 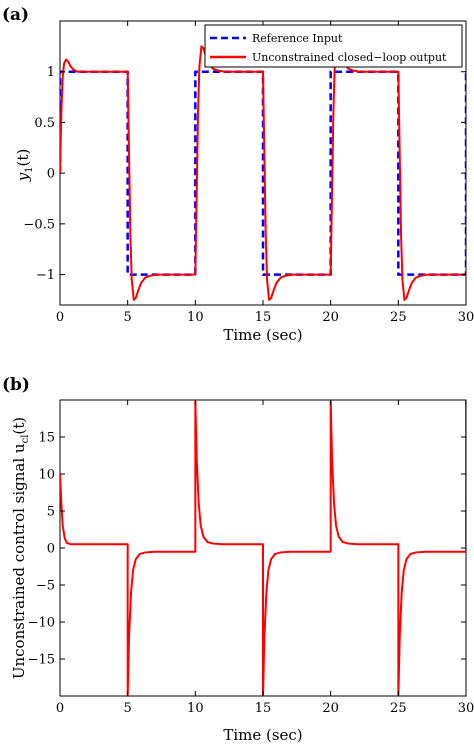 What do you see at coordinates (20, 548) in the screenshot?
I see `plot-b-ylabel: Unconstrained control signal ucl(t)` at bounding box center [20, 548].